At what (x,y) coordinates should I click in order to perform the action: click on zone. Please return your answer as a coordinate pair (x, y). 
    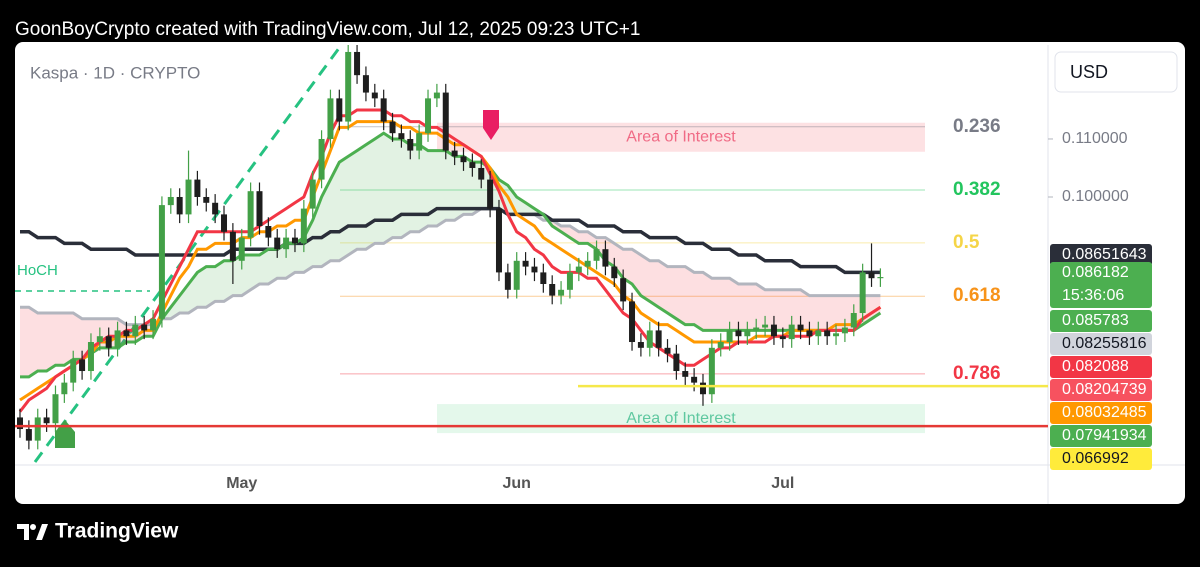
    Looking at the image, I should click on (681, 419).